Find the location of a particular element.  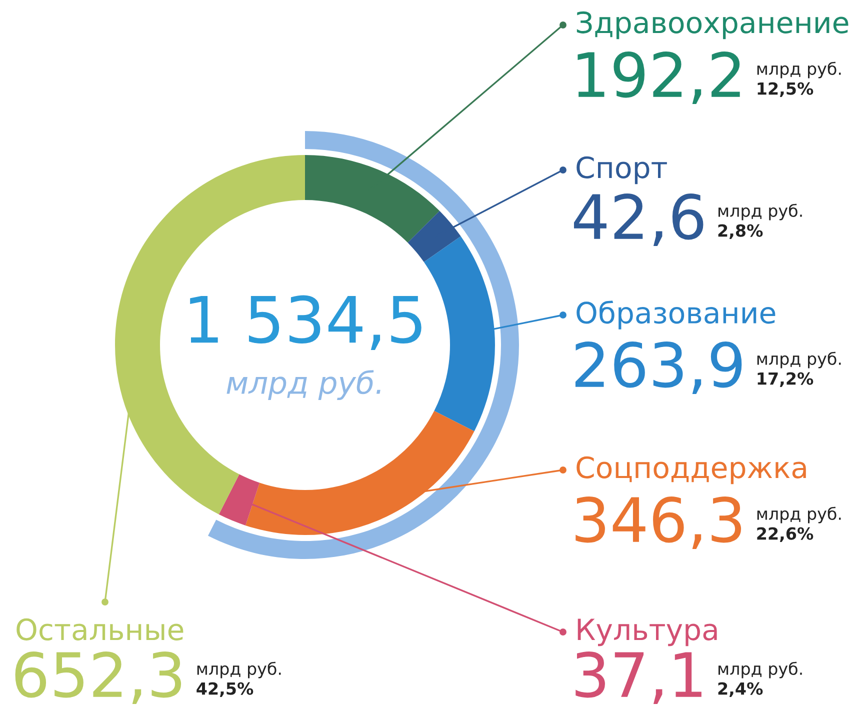

legend-label: Здравоохранение is located at coordinates (712, 25).